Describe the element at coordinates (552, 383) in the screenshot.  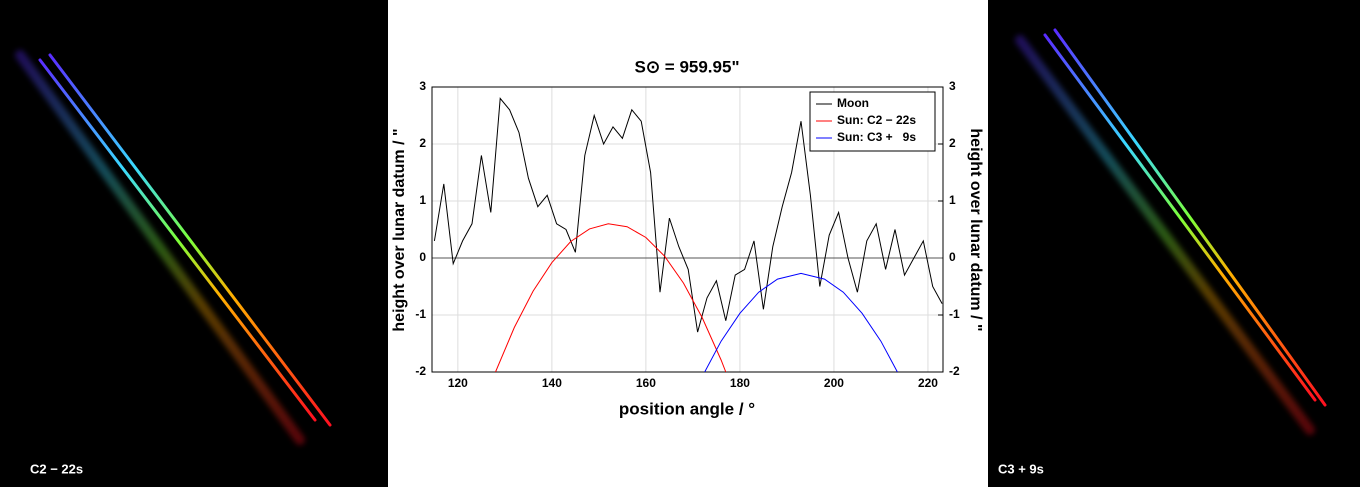
I see `x-tick-label: 140` at that location.